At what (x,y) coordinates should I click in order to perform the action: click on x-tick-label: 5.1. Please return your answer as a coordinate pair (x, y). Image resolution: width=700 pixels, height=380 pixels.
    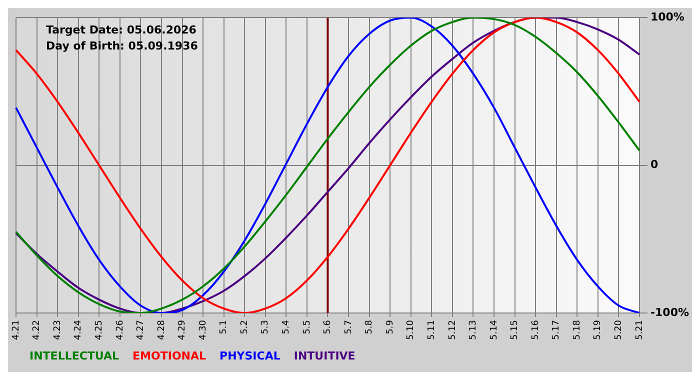
    Looking at the image, I should click on (224, 327).